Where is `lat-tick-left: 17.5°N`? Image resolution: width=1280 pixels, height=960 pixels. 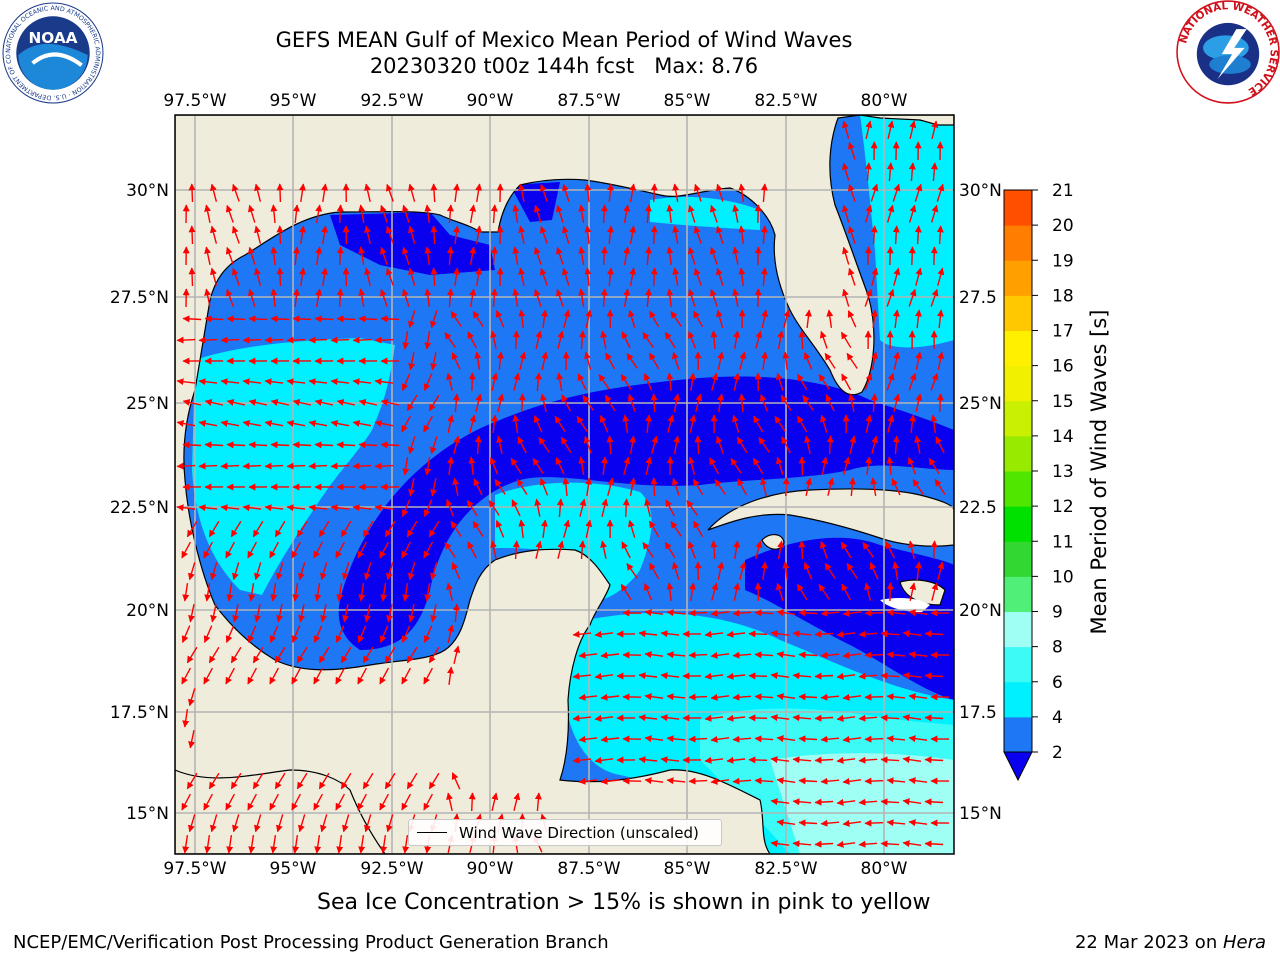
lat-tick-left: 17.5°N is located at coordinates (139, 713).